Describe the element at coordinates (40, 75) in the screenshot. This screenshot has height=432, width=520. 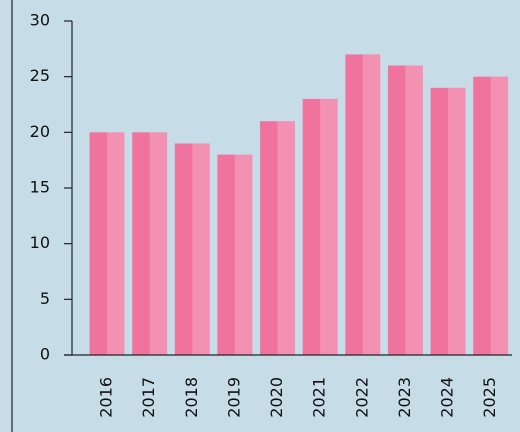
I see `y-tick-label: 25` at that location.